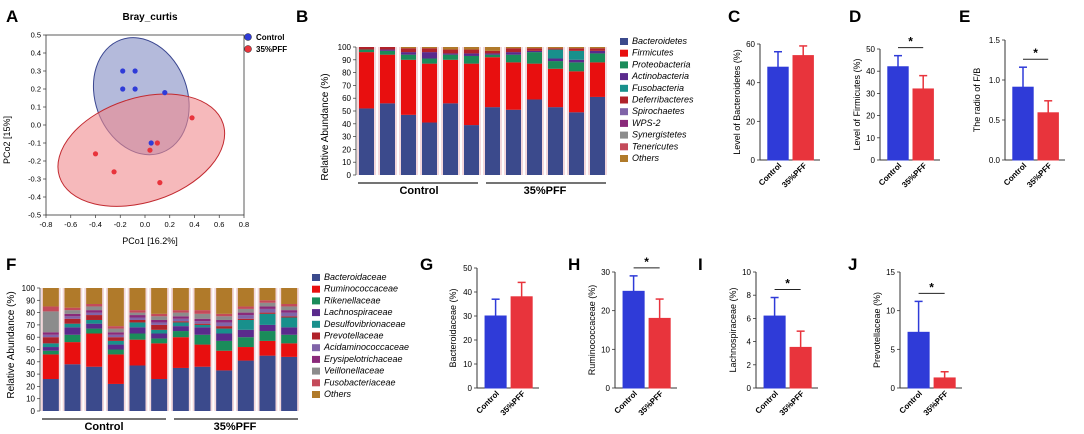 Image resolution: width=1084 pixels, height=434 pixels. Describe the element at coordinates (944, 383) in the screenshot. I see `panel-j-bar-35pff` at that location.